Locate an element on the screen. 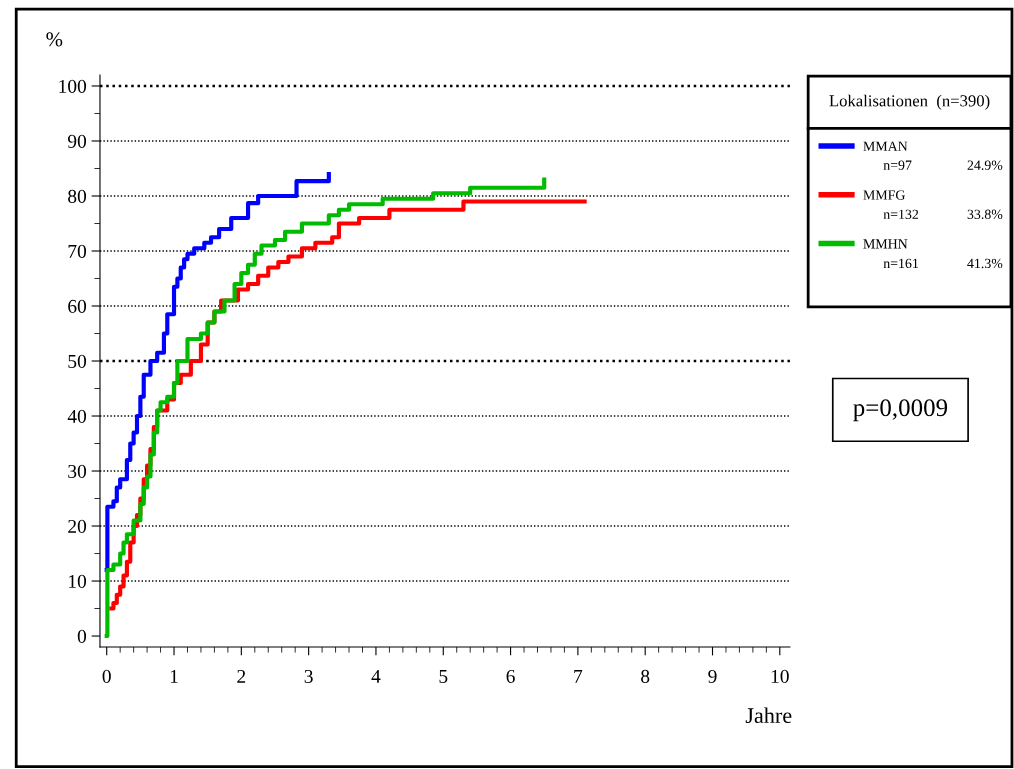 The height and width of the screenshot is (769, 1014). y-tick-label: 50 is located at coordinates (77, 361).